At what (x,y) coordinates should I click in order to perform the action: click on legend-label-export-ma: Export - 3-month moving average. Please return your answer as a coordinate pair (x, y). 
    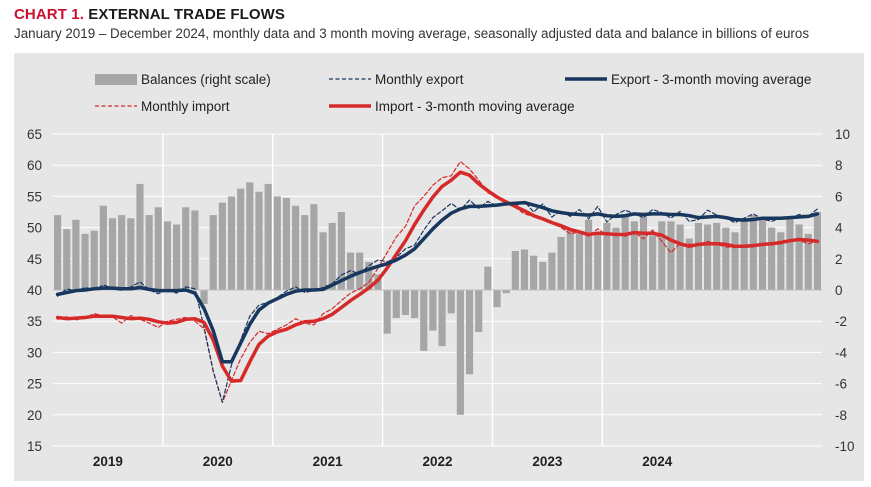
    Looking at the image, I should click on (711, 79).